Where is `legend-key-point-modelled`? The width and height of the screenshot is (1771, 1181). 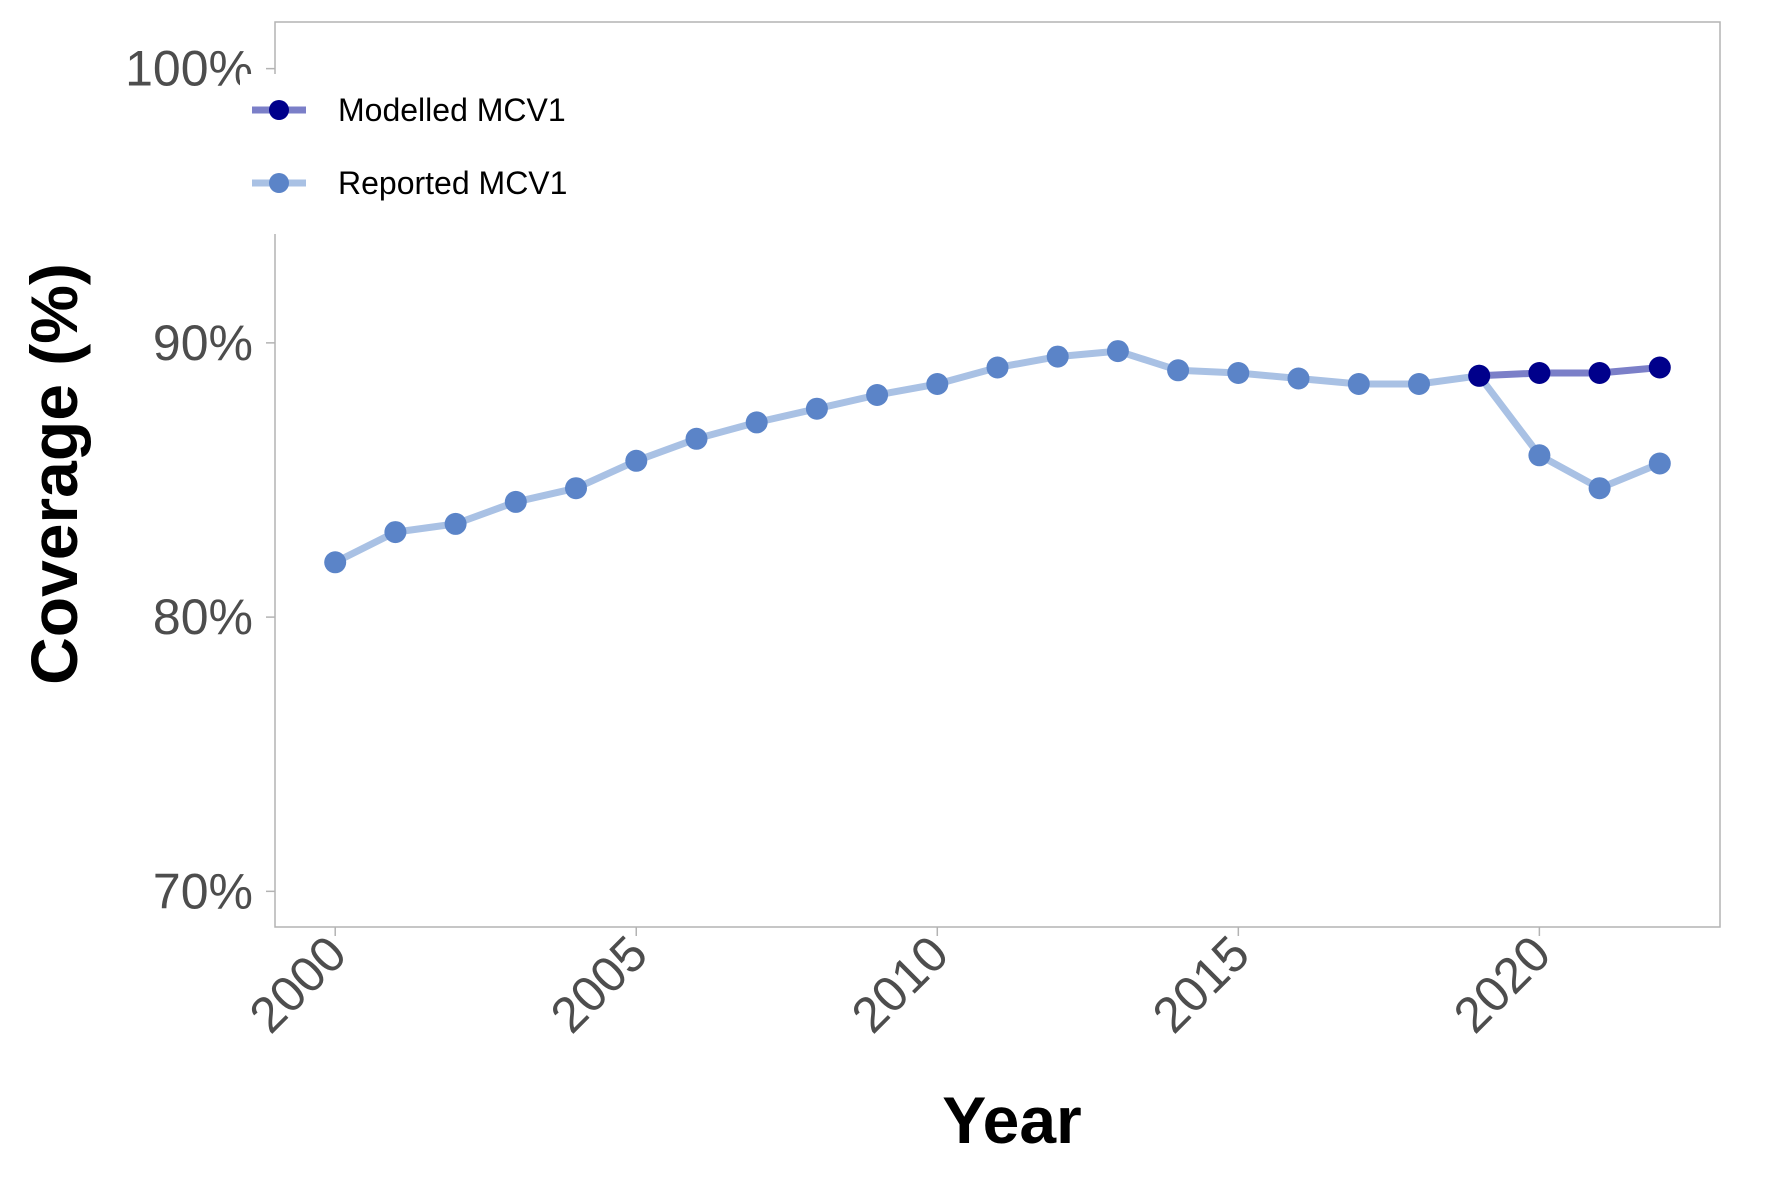 legend-key-point-modelled is located at coordinates (279, 110).